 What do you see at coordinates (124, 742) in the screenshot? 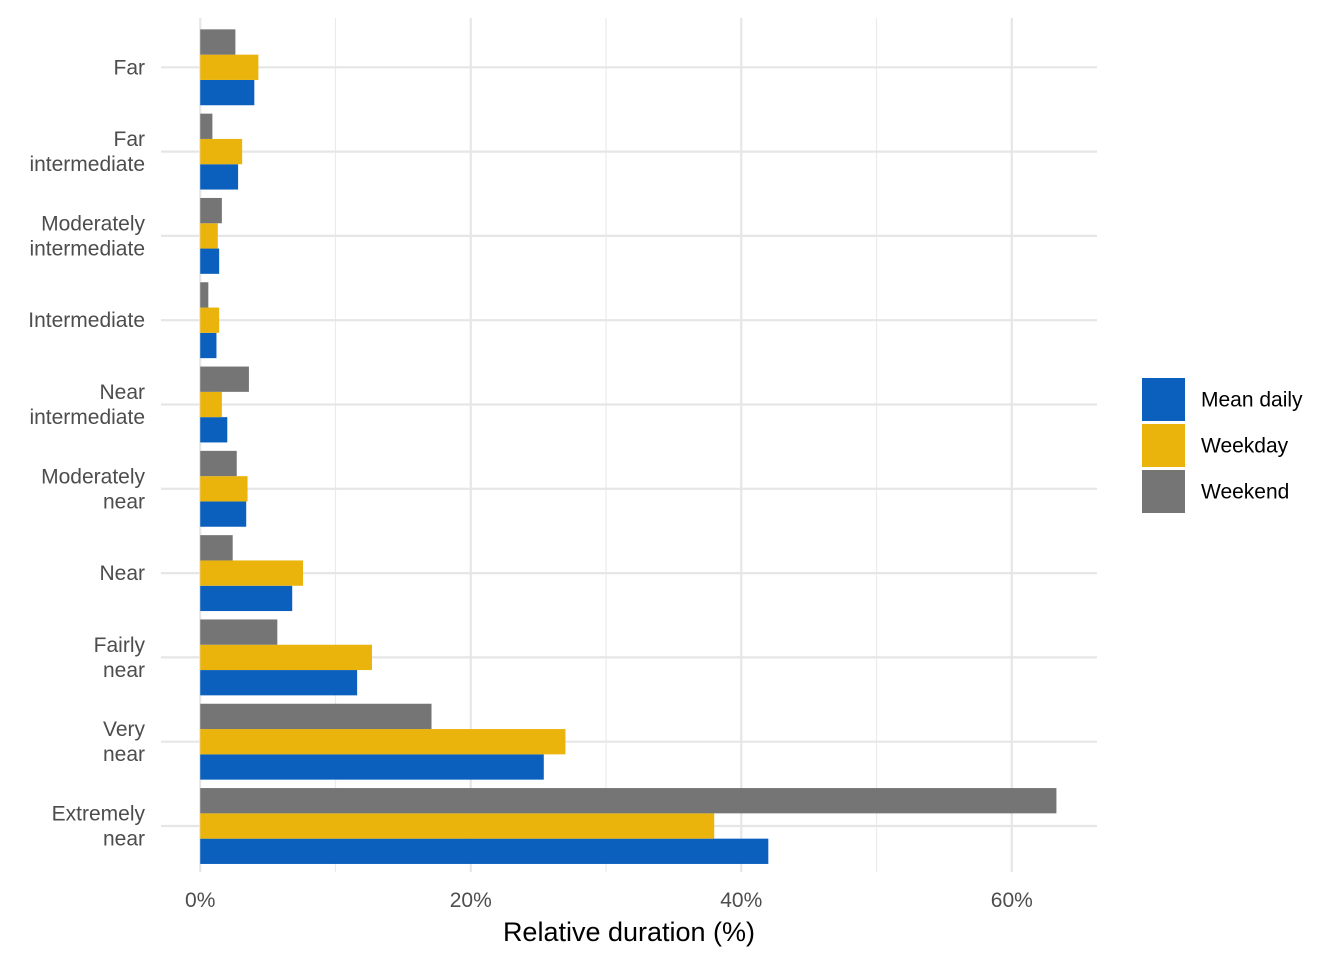
I see `y-tick-label: Very near` at bounding box center [124, 742].